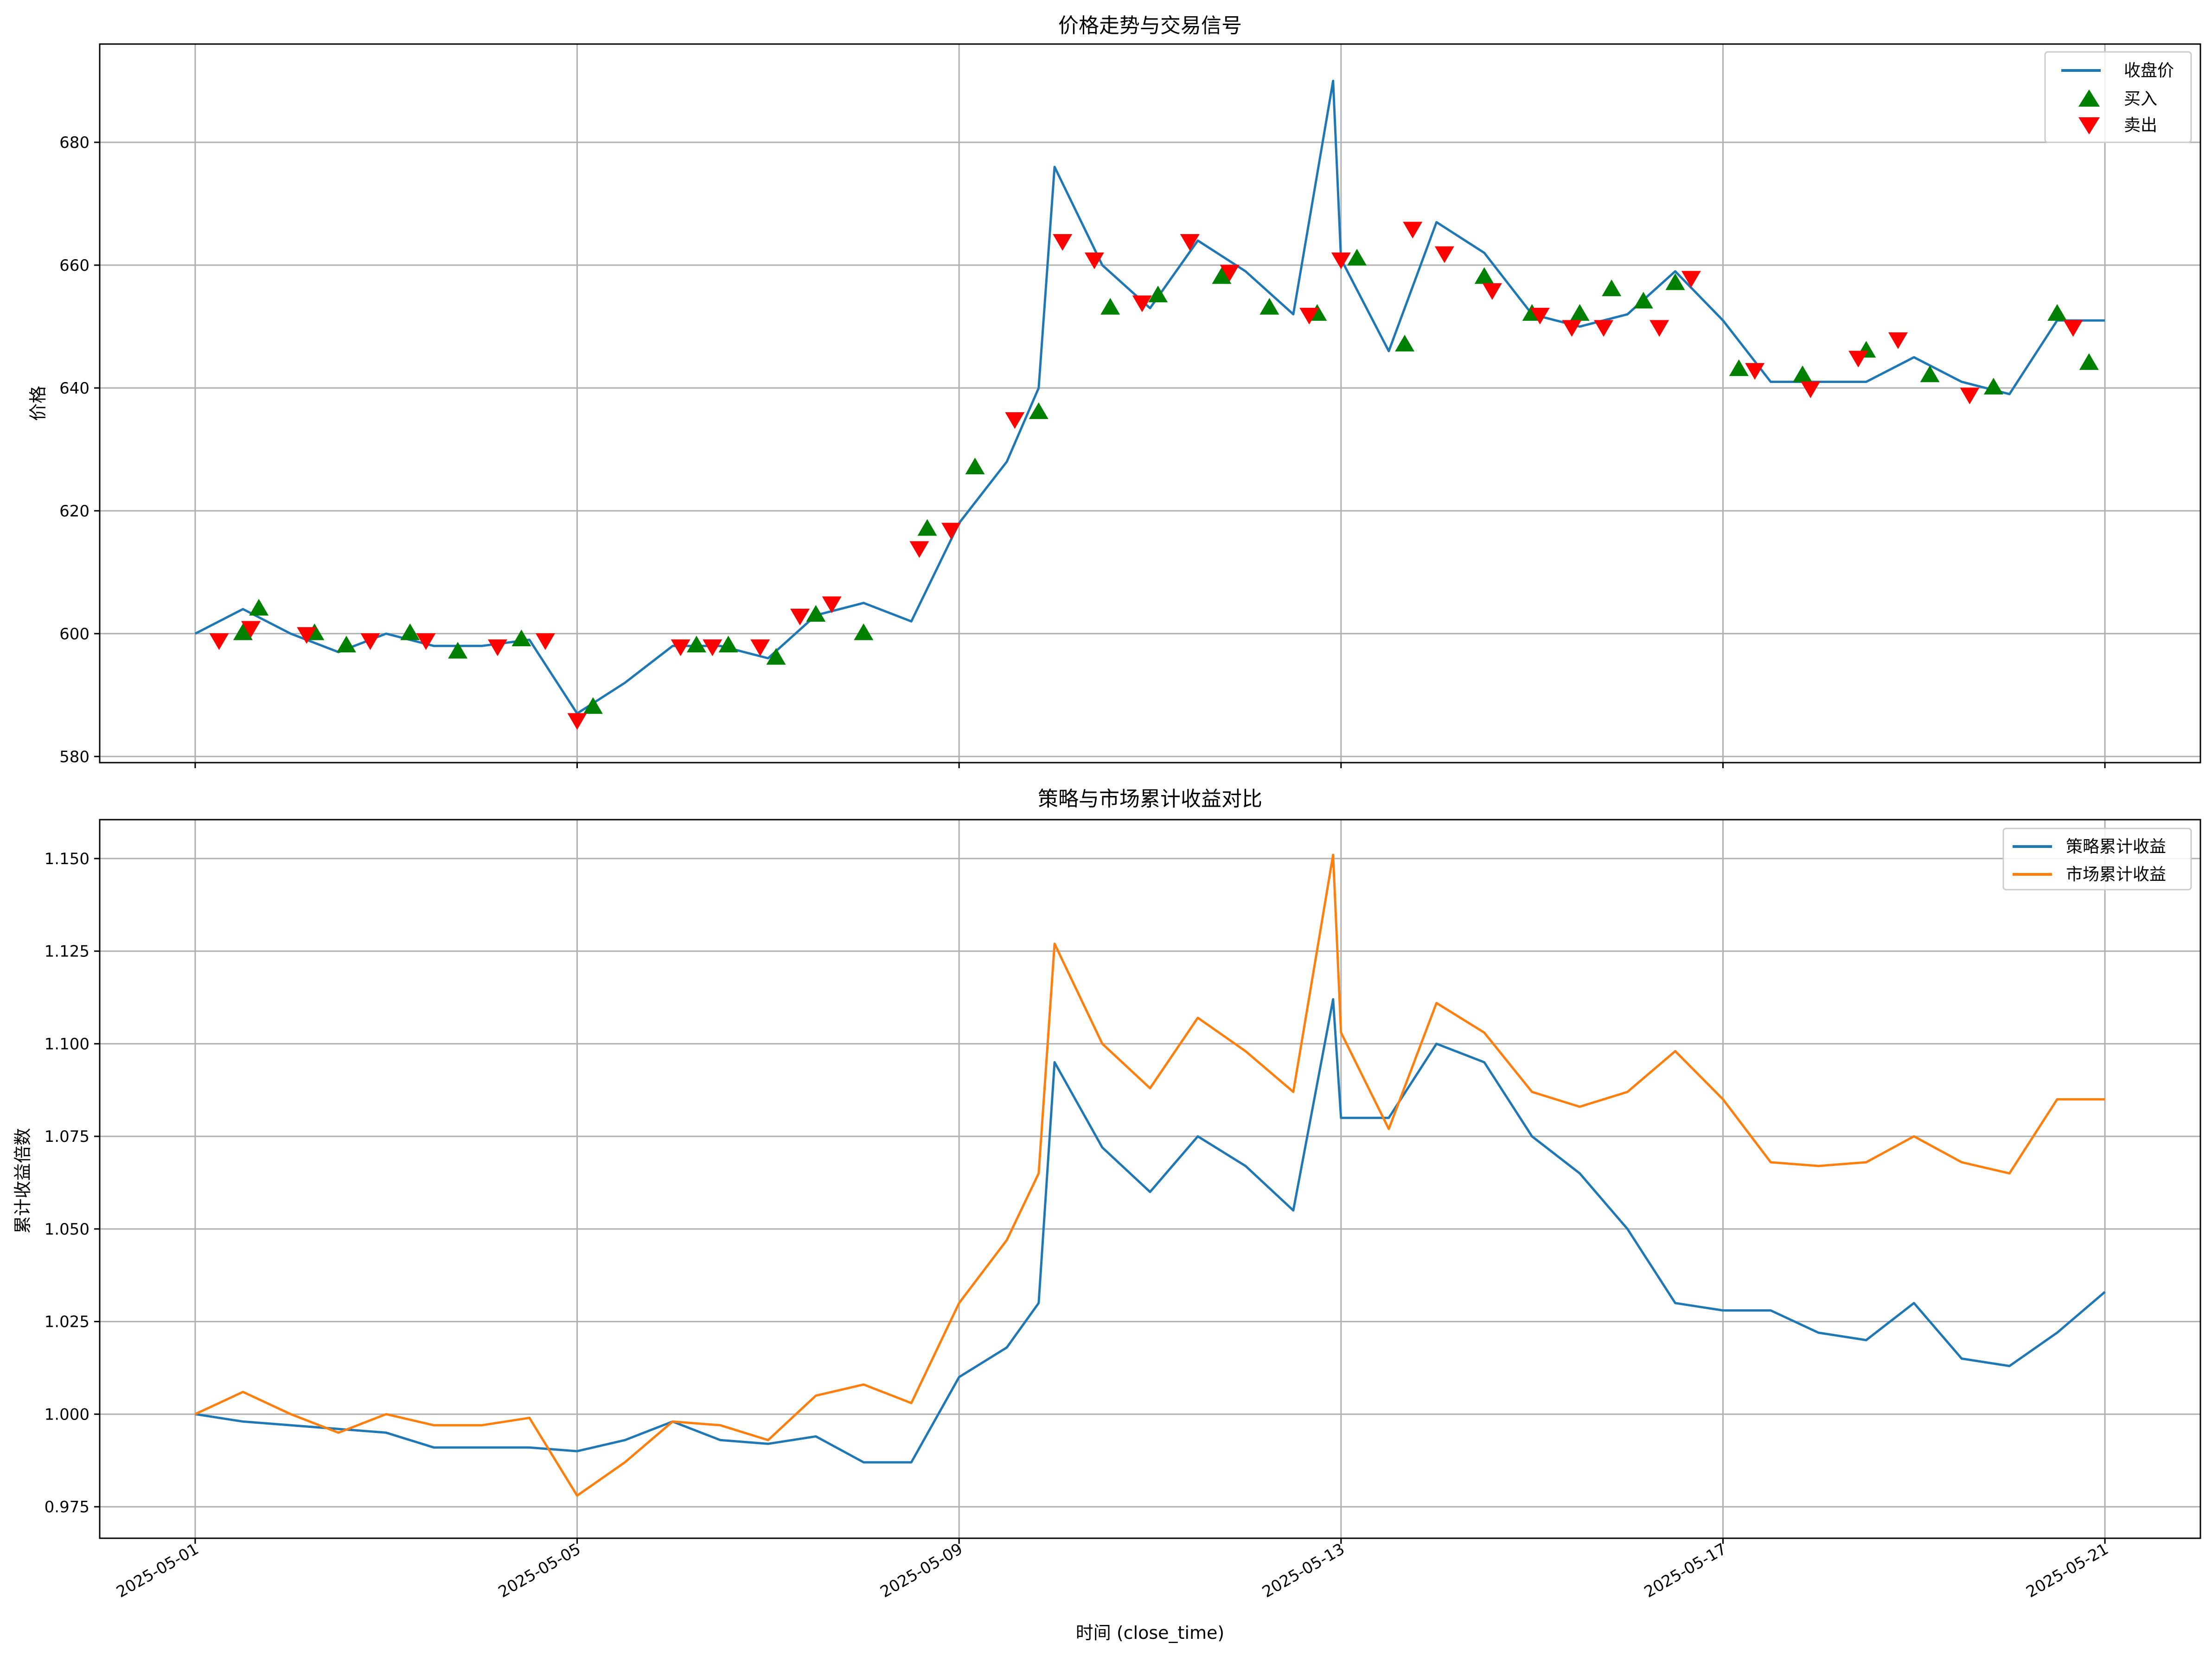 This screenshot has height=1656, width=2212. Describe the element at coordinates (67, 1044) in the screenshot. I see `y-tick-label: 1.100` at that location.